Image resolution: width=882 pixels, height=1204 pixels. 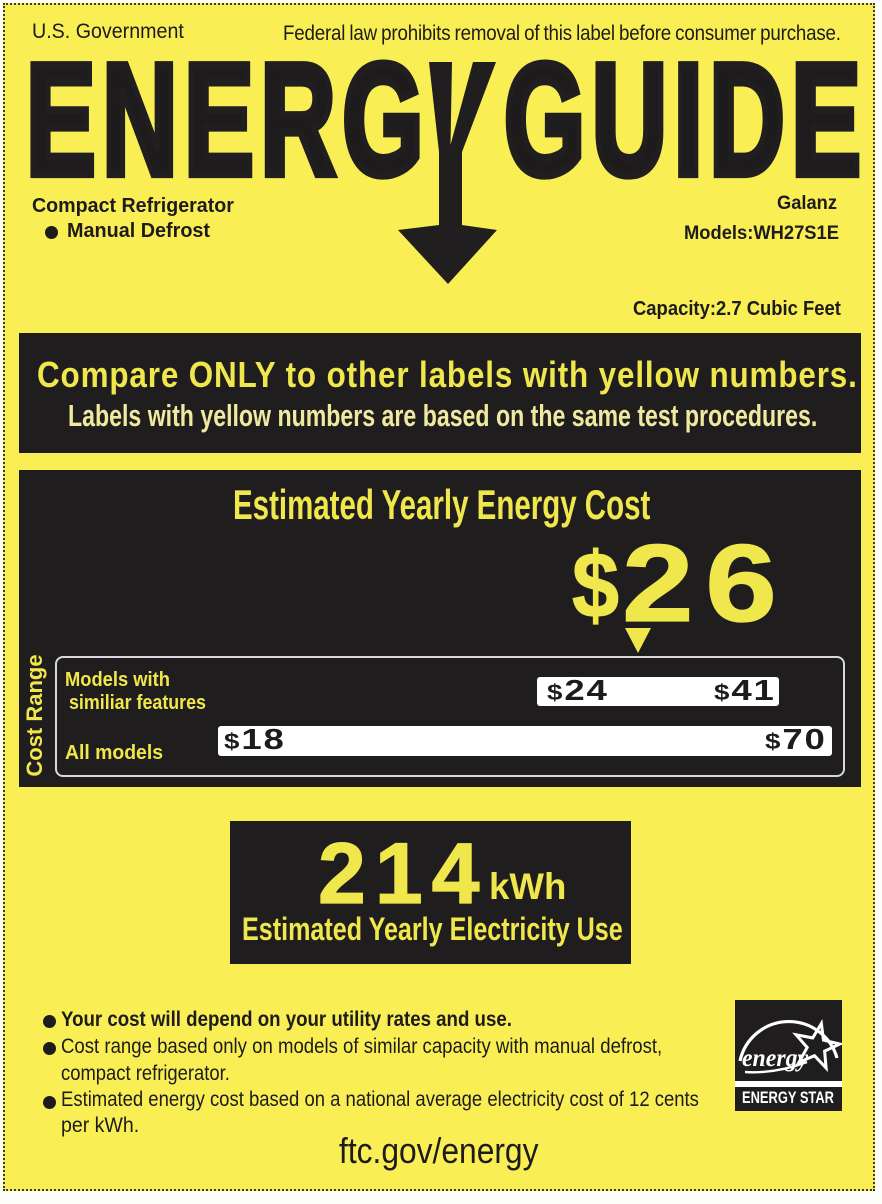 What do you see at coordinates (775, 1058) in the screenshot?
I see `svg-text: energy` at bounding box center [775, 1058].